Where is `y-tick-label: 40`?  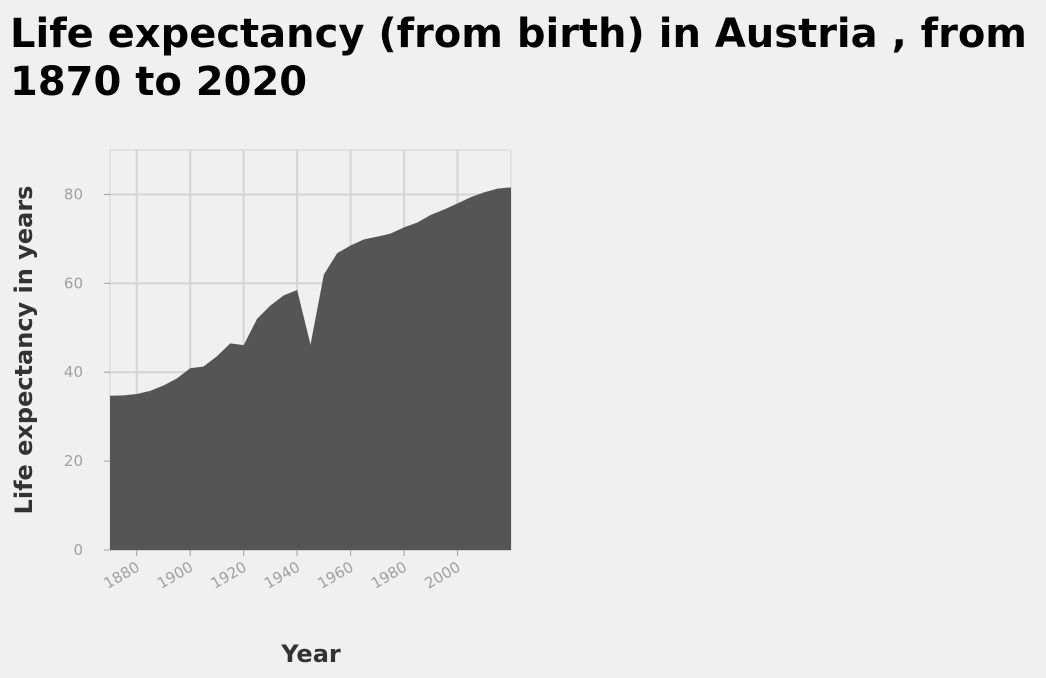
y-tick-label: 40 is located at coordinates (73, 372).